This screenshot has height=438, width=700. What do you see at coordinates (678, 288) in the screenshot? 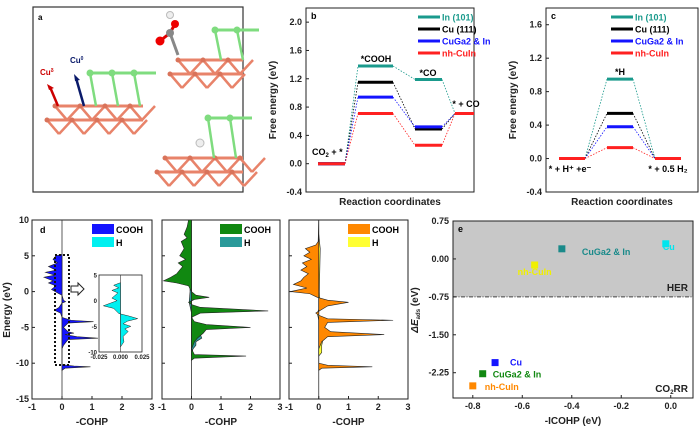
I see `region-label-her: HER` at bounding box center [678, 288].